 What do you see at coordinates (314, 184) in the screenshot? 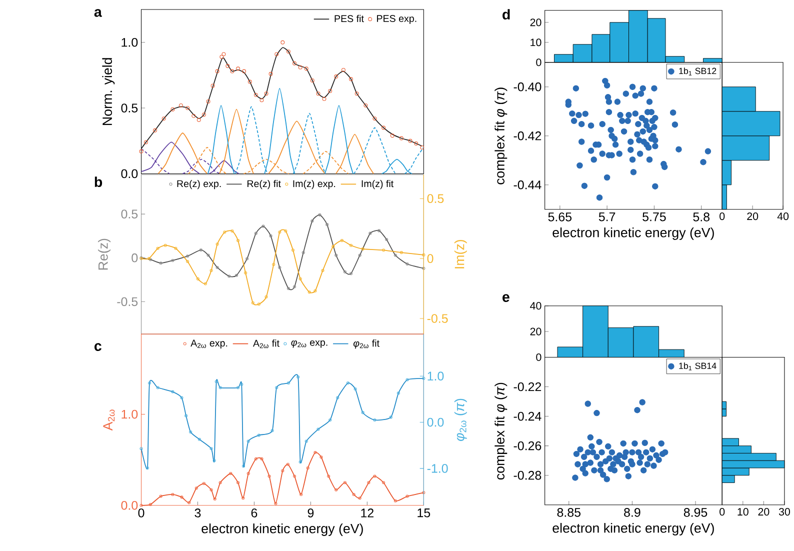
I see `legend-label: Im(z) exp.` at bounding box center [314, 184].